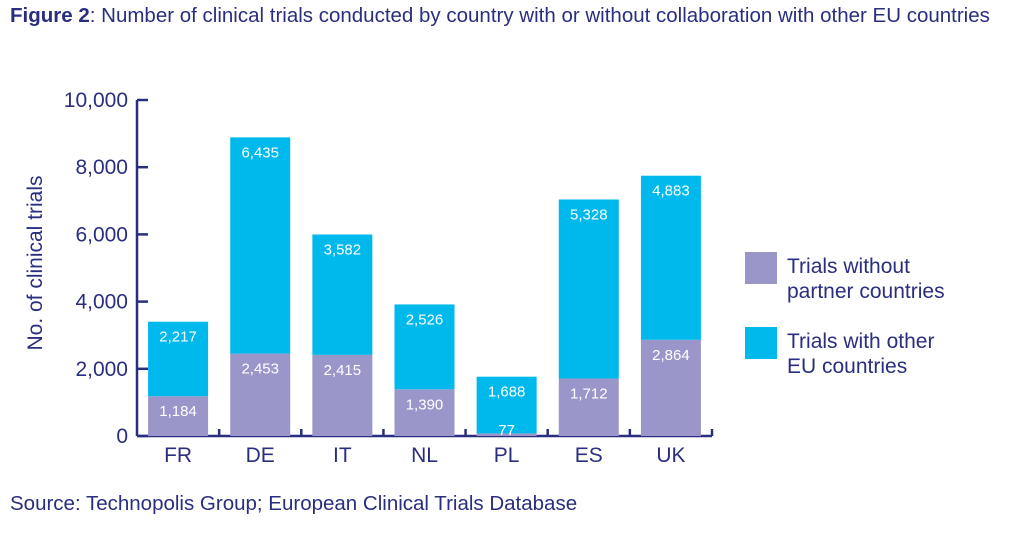  What do you see at coordinates (50, 15) in the screenshot?
I see `figure-label: Figure 2` at bounding box center [50, 15].